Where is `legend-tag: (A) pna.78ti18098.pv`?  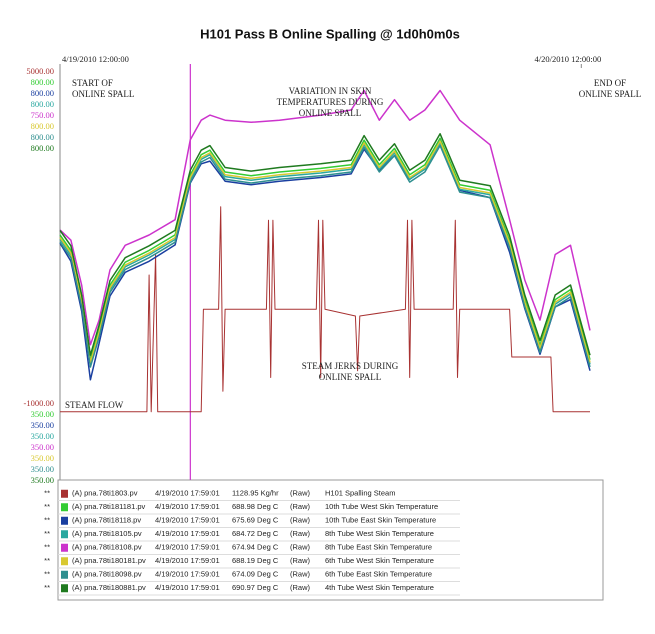
legend-tag: (A) pna.78ti18098.pv is located at coordinates (107, 574).